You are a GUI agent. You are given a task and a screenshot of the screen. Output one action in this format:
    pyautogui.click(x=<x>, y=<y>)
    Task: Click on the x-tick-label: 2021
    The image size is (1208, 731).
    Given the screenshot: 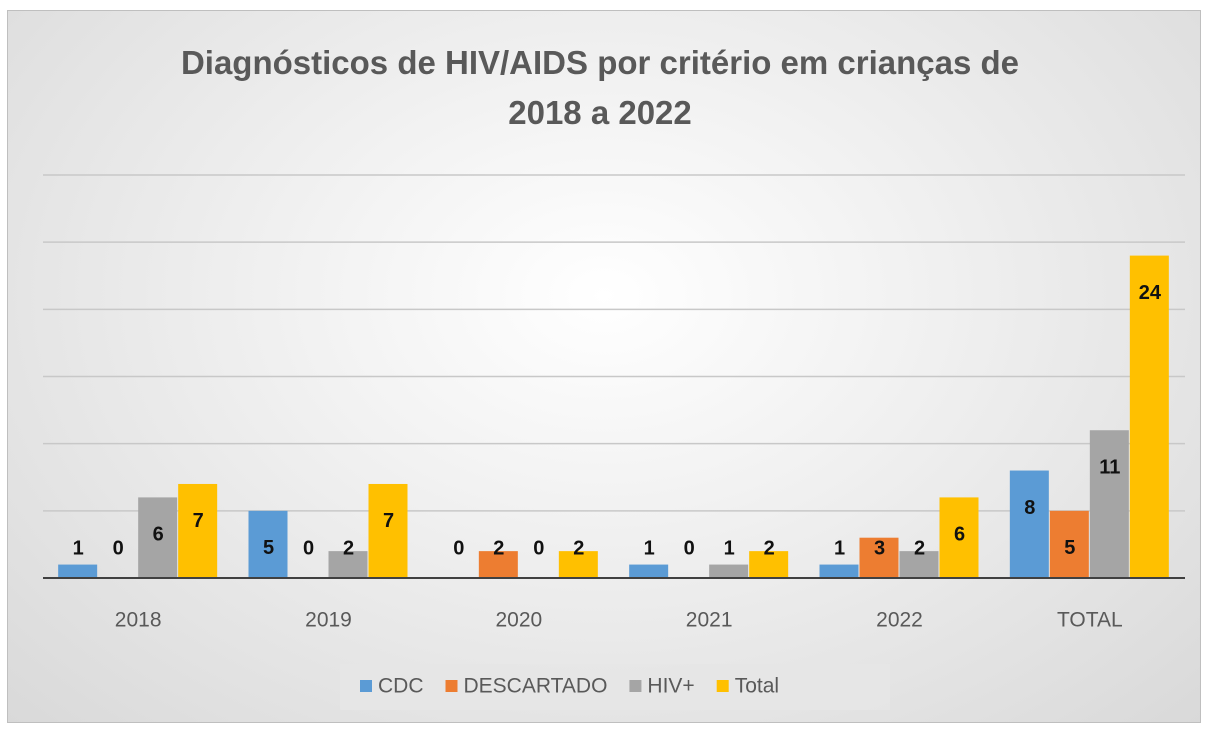 What is the action you would take?
    pyautogui.click(x=709, y=620)
    